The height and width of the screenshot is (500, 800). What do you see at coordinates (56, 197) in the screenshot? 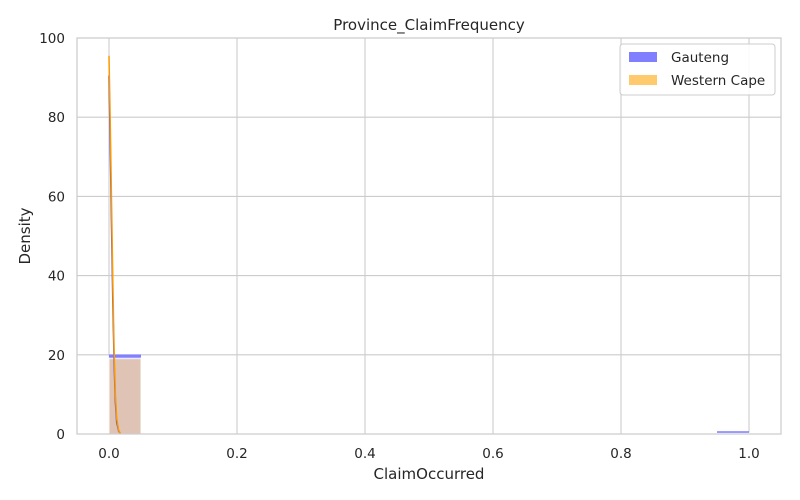
I see `y-tick-label: 60` at bounding box center [56, 197].